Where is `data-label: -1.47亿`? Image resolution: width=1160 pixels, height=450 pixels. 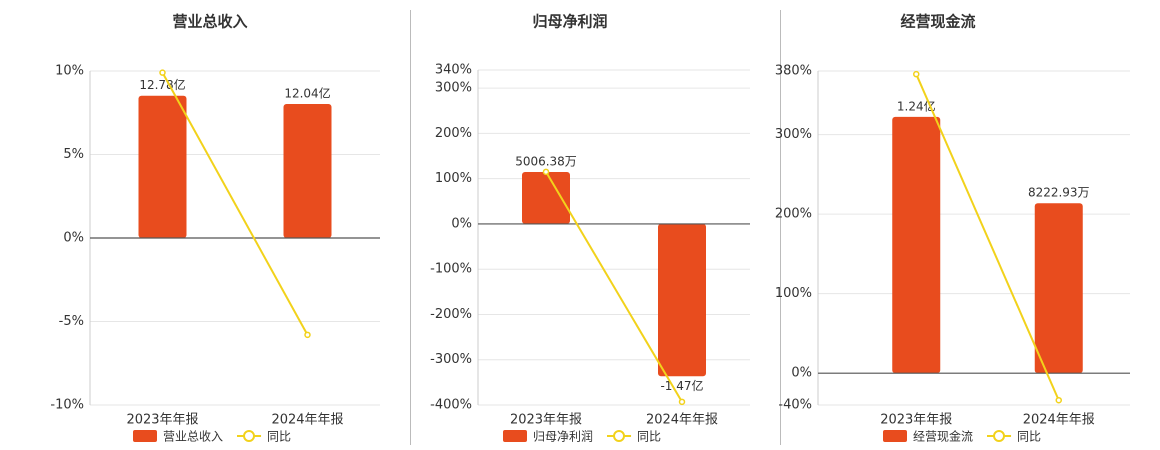 data-label: -1.47亿 is located at coordinates (681, 385).